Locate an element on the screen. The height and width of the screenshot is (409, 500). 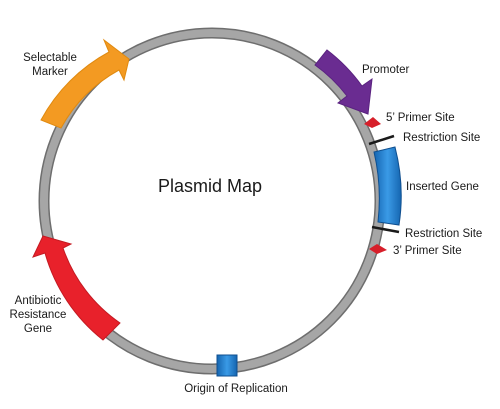
antibiotic-resistance-label-line-2: Resistance is located at coordinates (38, 315).